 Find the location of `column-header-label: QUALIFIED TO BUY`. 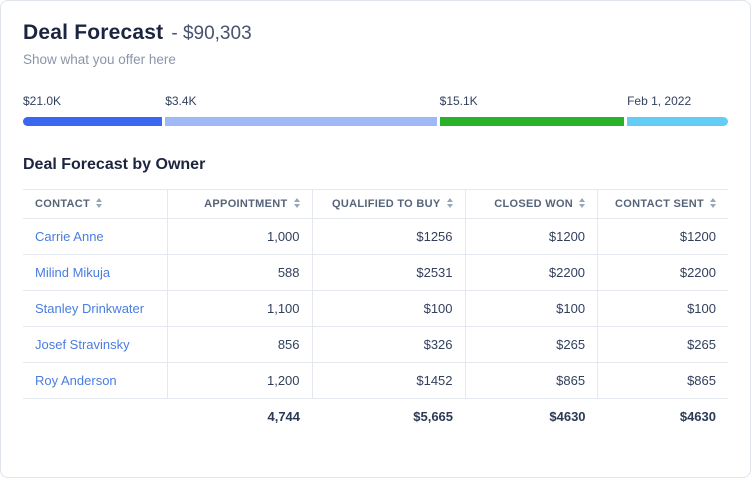

column-header-label: QUALIFIED TO BUY is located at coordinates (386, 204).